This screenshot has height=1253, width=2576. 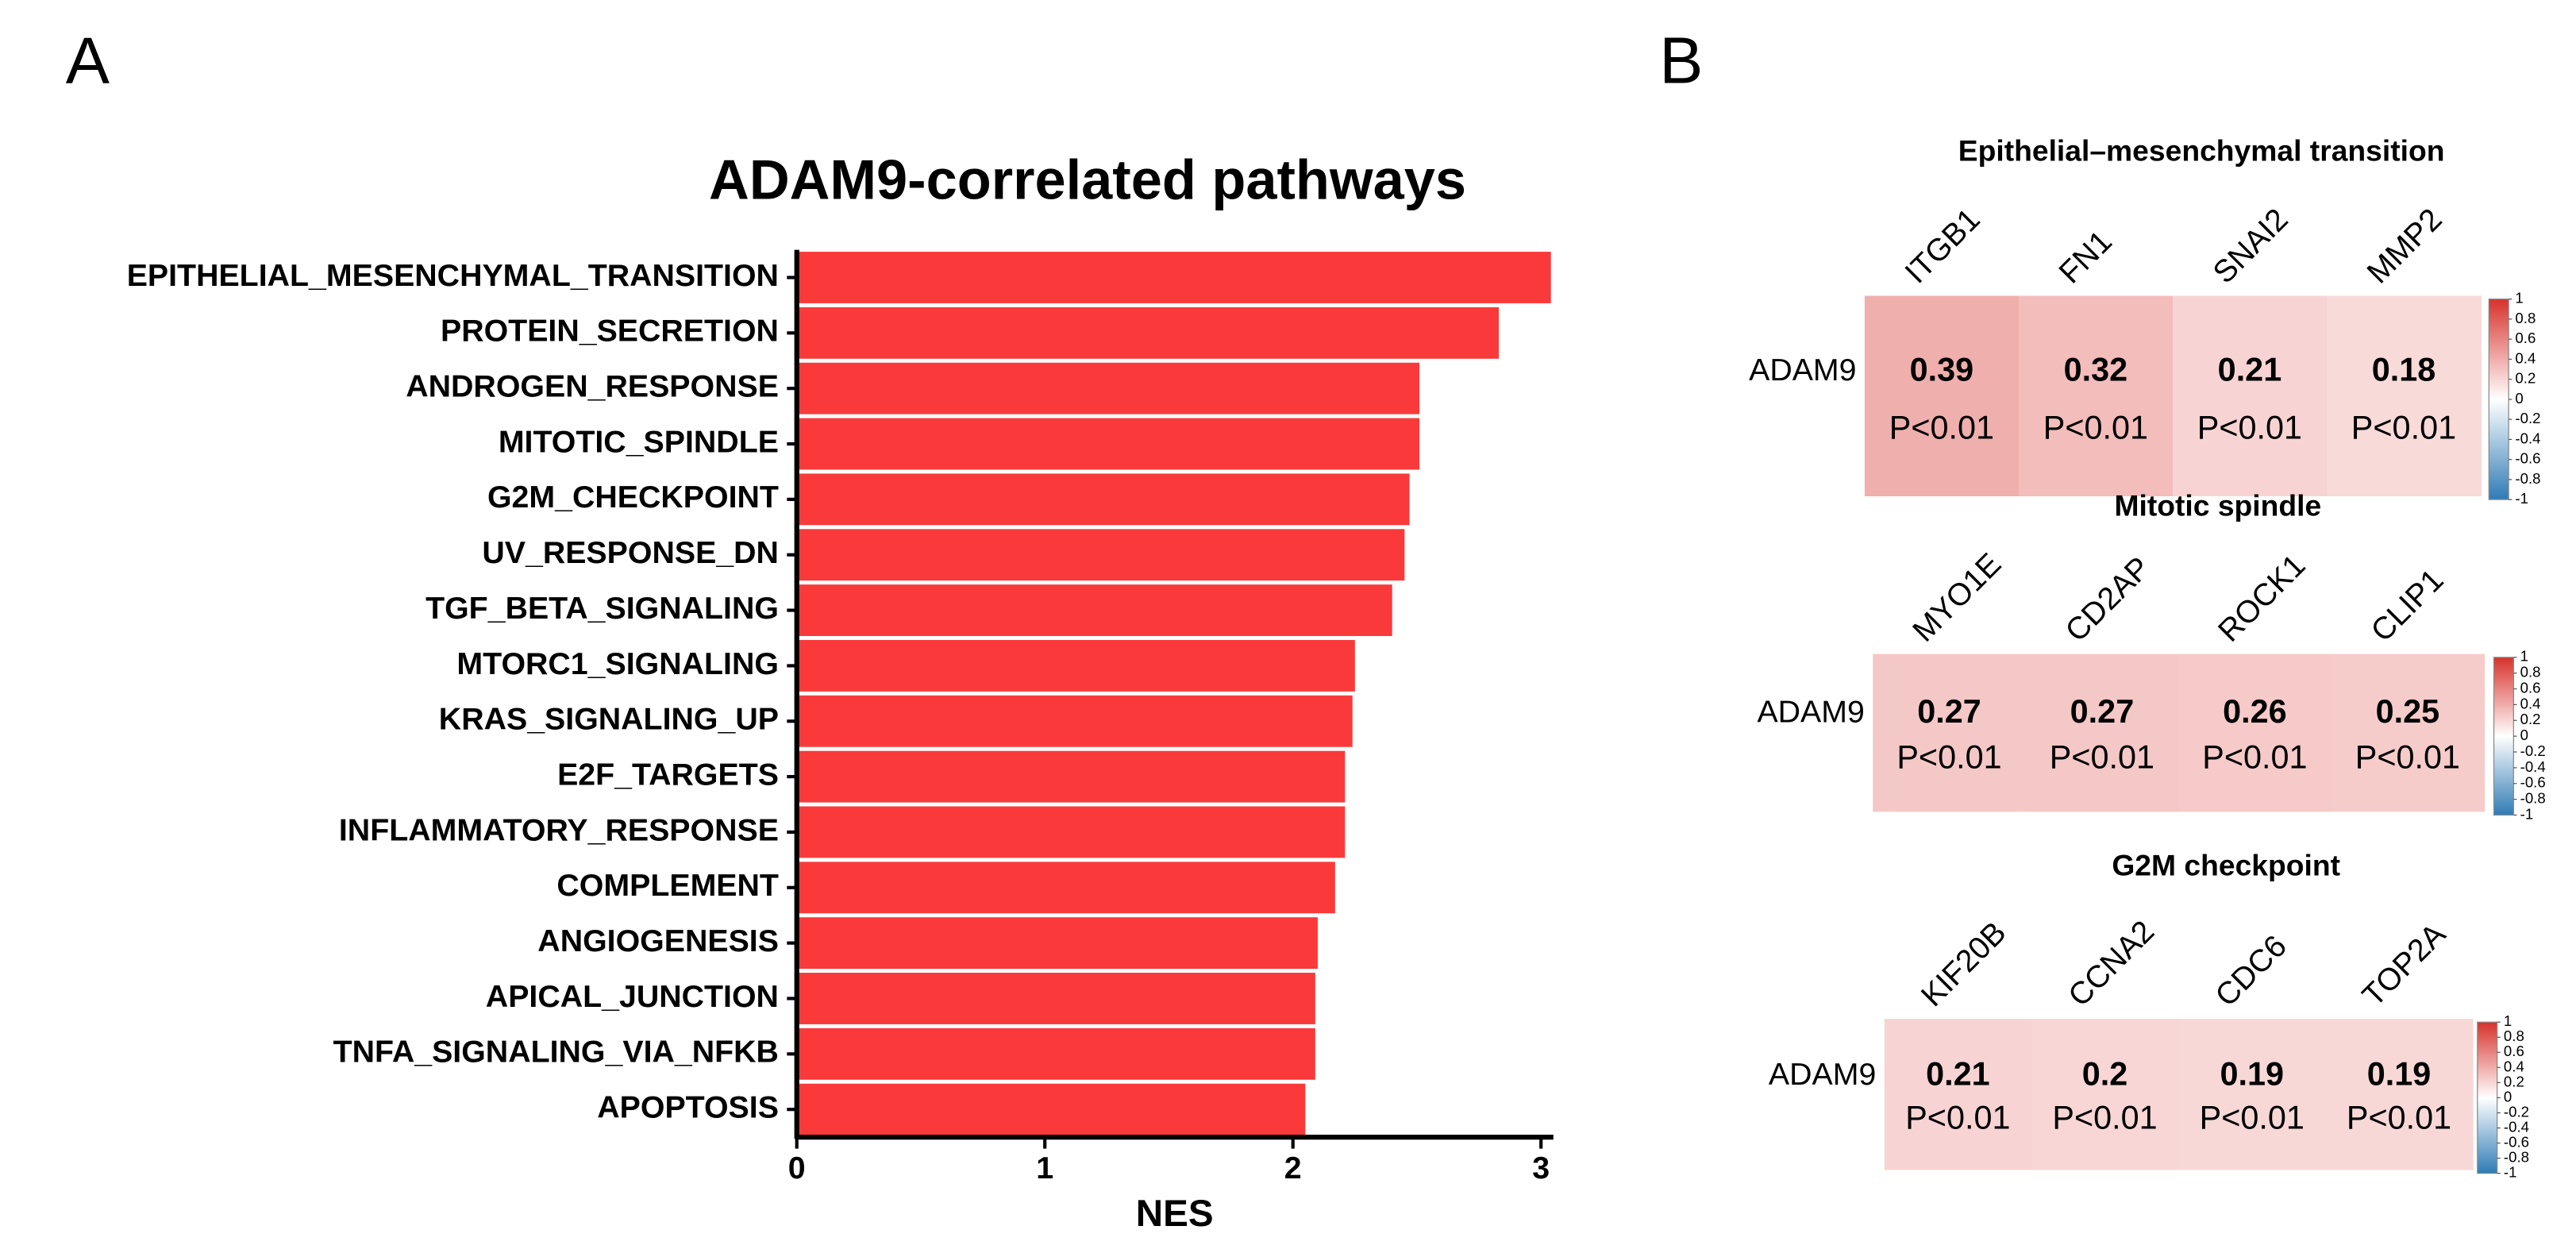 What do you see at coordinates (2404, 246) in the screenshot?
I see `column-label: MMP2` at bounding box center [2404, 246].